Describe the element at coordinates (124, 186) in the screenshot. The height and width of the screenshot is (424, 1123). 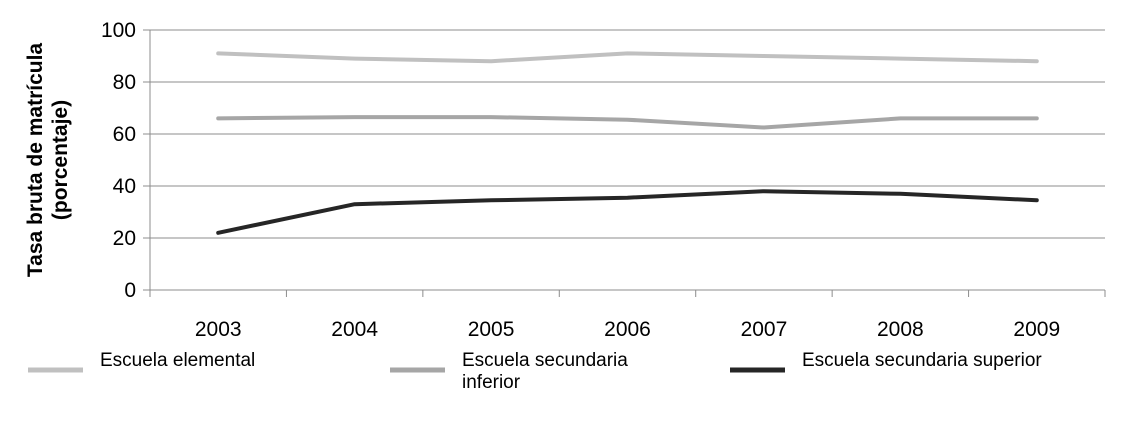
I see `y-tick-label: 40` at that location.